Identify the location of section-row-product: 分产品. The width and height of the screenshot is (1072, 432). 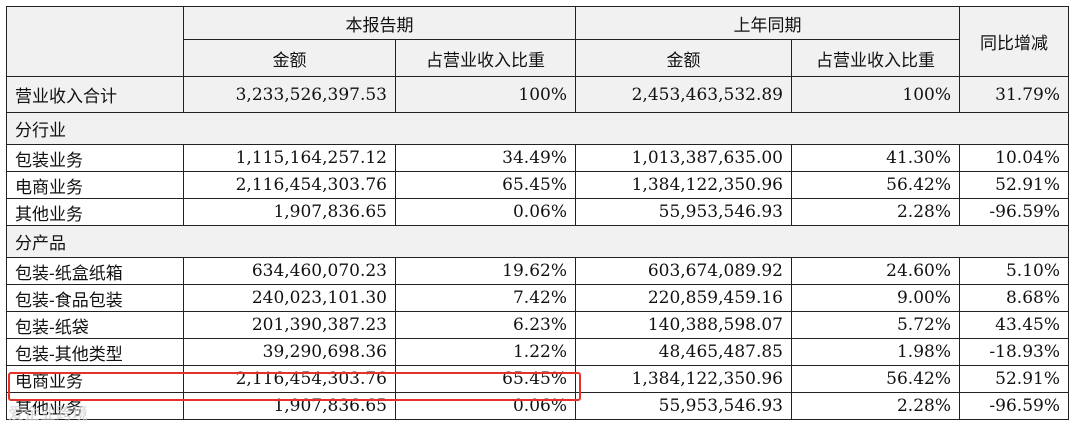
(537, 241).